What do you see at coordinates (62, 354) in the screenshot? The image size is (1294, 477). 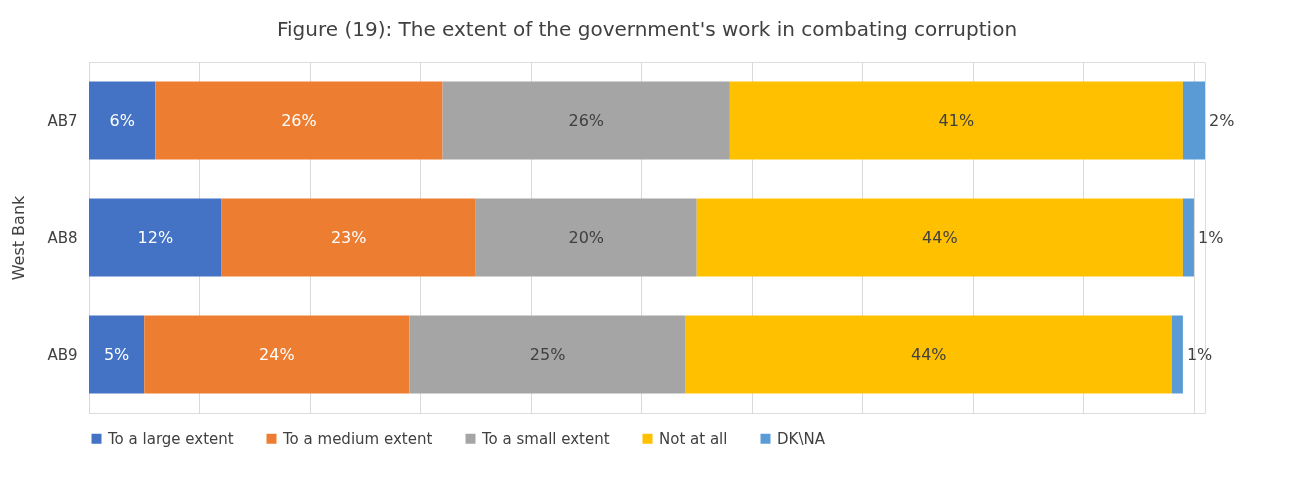 I see `y-tick-label: AB9` at bounding box center [62, 354].